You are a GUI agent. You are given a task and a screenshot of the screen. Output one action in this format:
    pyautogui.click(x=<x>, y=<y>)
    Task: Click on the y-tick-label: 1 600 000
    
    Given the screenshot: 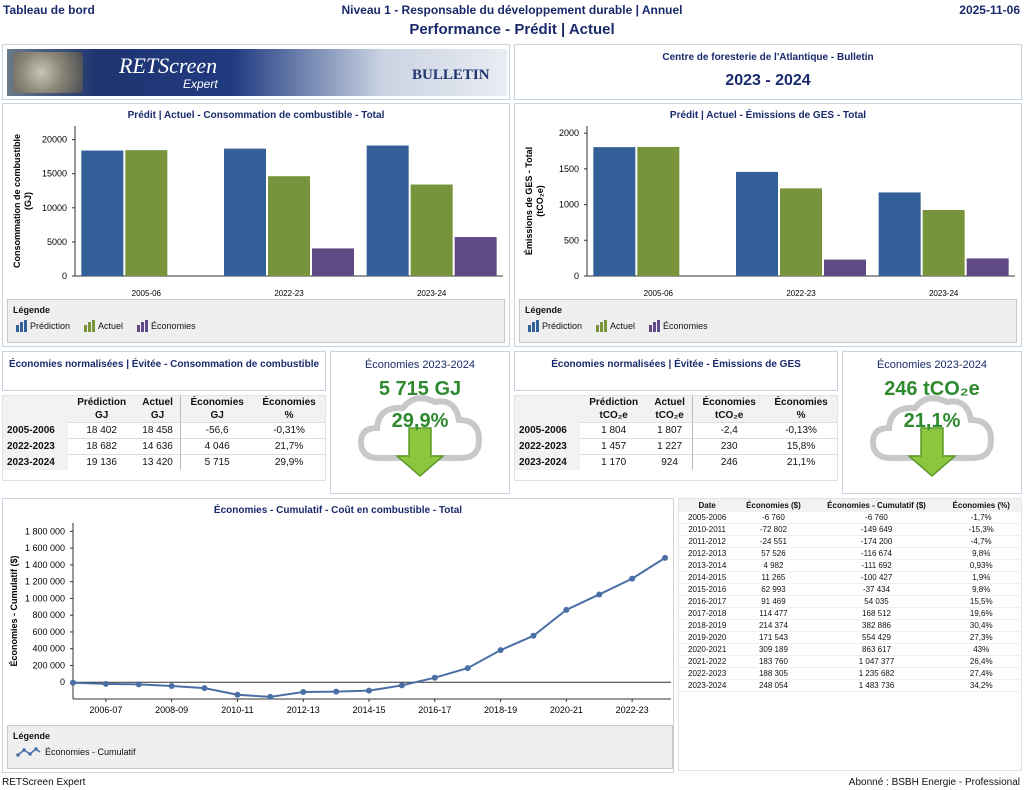 What is the action you would take?
    pyautogui.click(x=45, y=548)
    